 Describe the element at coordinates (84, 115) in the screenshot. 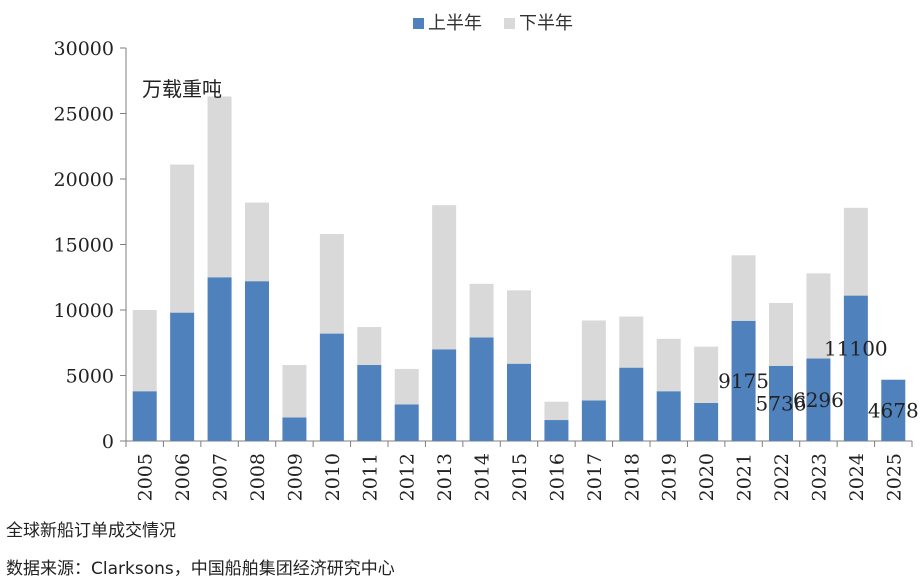

I see `y-tick-label: 25000` at that location.